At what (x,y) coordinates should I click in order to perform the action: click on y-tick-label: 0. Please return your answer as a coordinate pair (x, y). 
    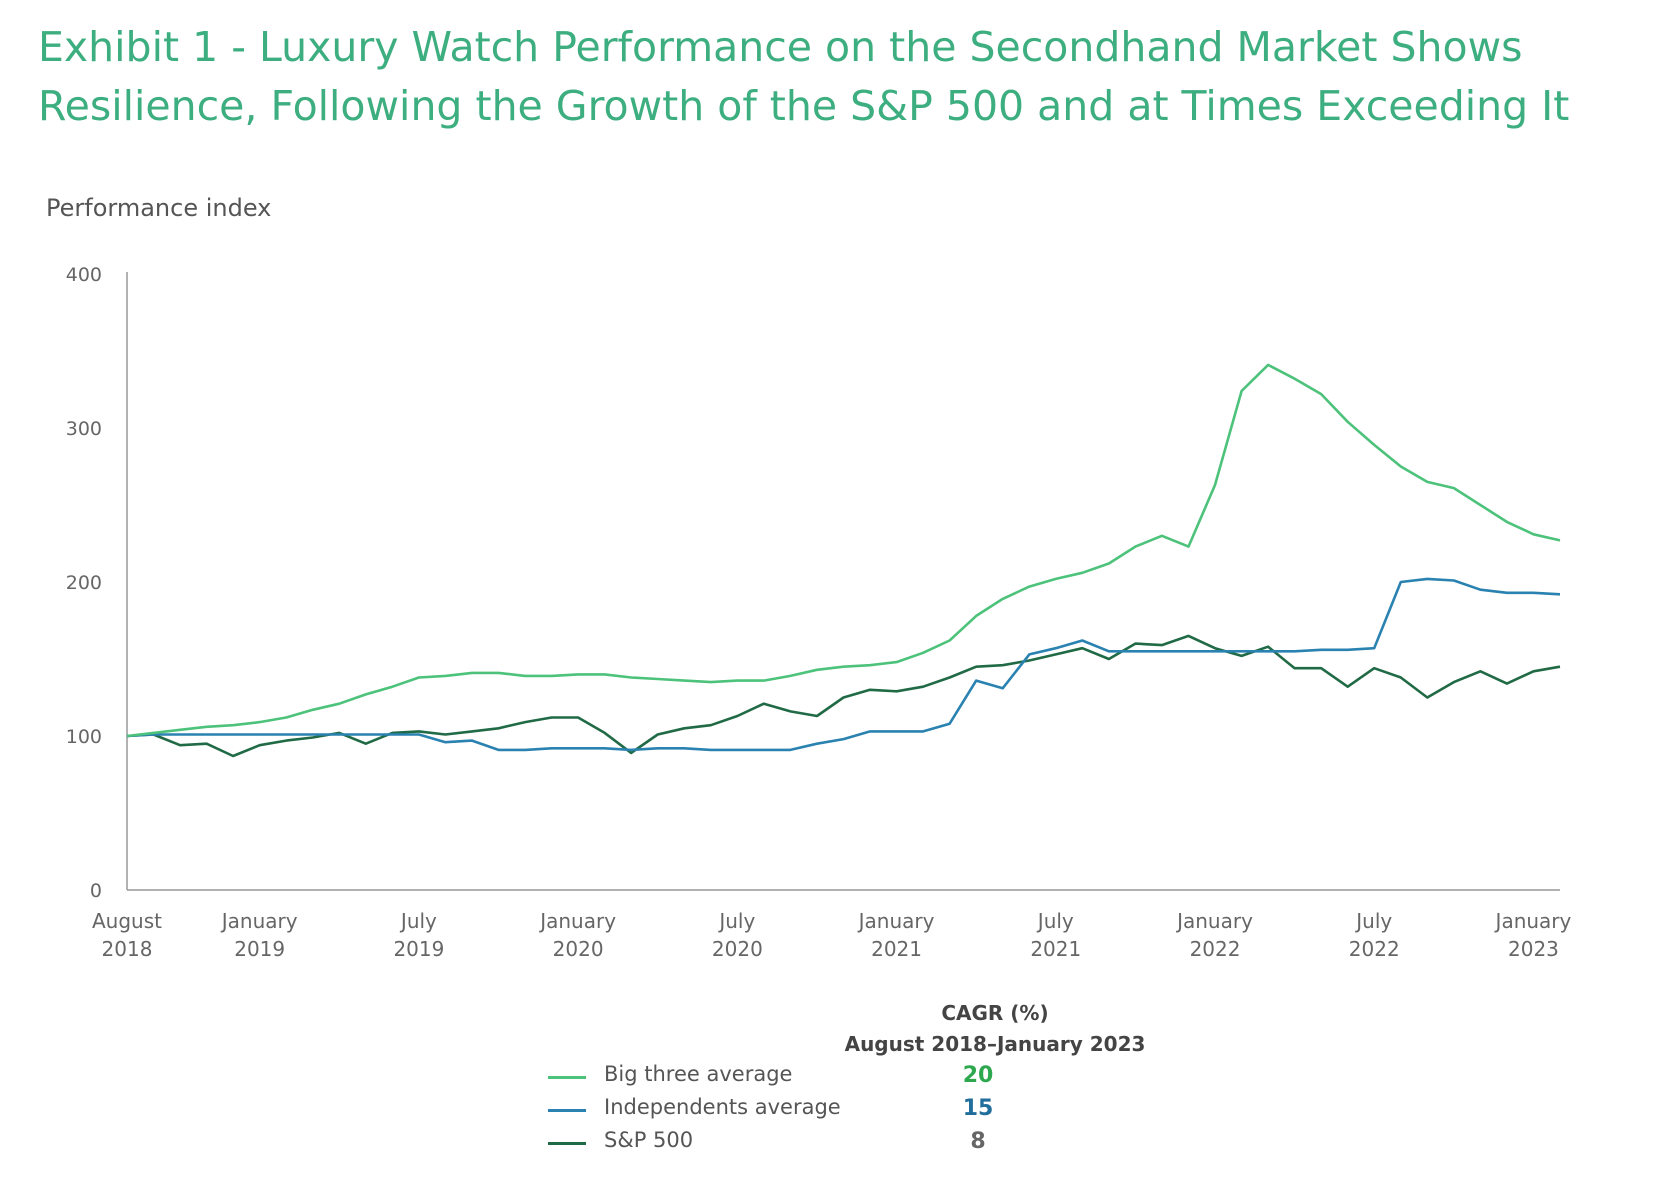
    Looking at the image, I should click on (96, 891).